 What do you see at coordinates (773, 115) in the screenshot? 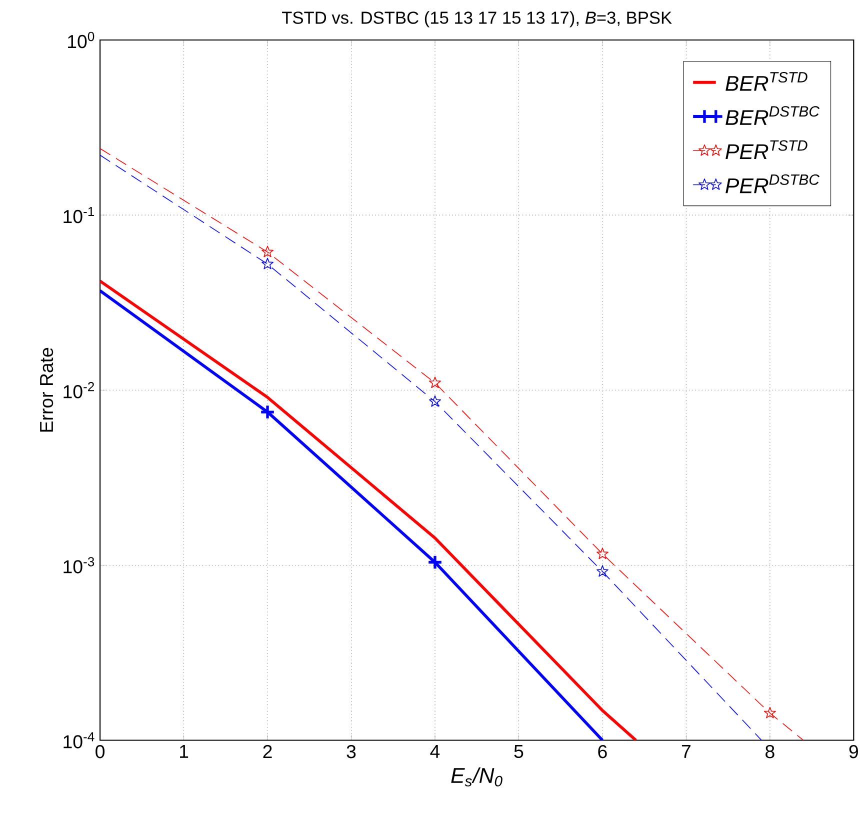
I see `legend-label: BER$^{DSTBC}$` at bounding box center [773, 115].